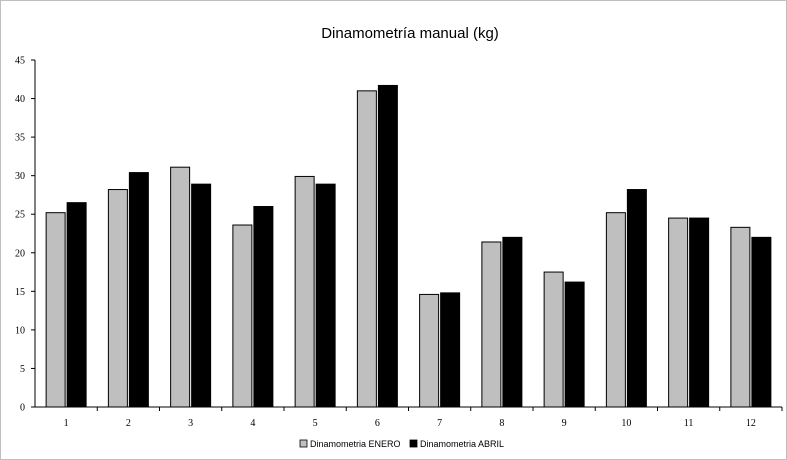 The height and width of the screenshot is (460, 787). Describe the element at coordinates (20, 138) in the screenshot. I see `y-tick-label: 35` at that location.